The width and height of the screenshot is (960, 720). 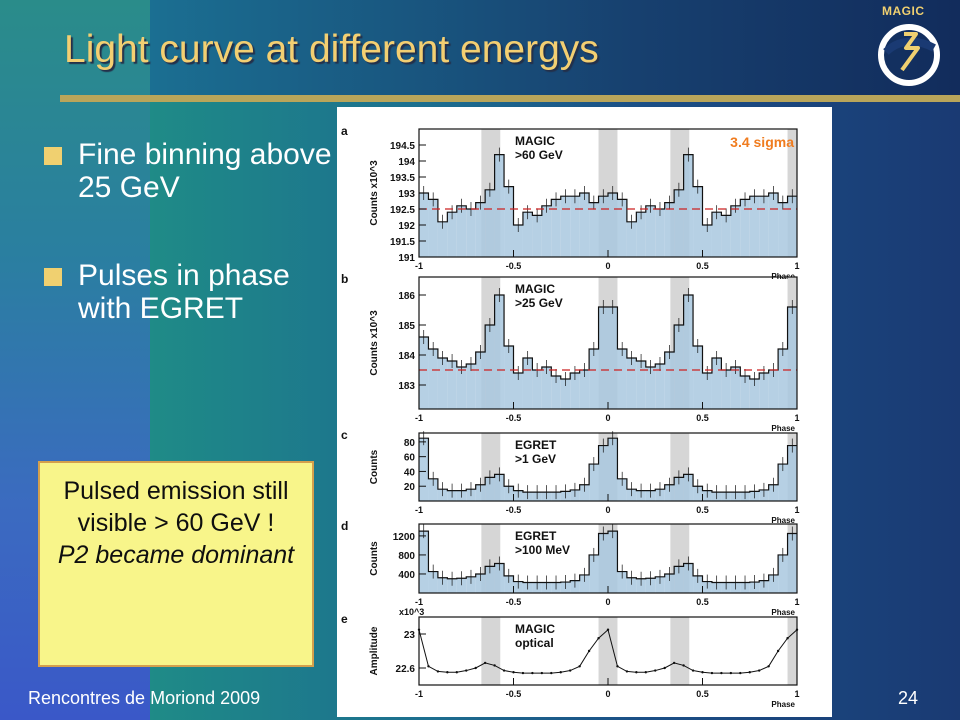 I want to click on y-axis-label: Counts, so click(x=374, y=558).